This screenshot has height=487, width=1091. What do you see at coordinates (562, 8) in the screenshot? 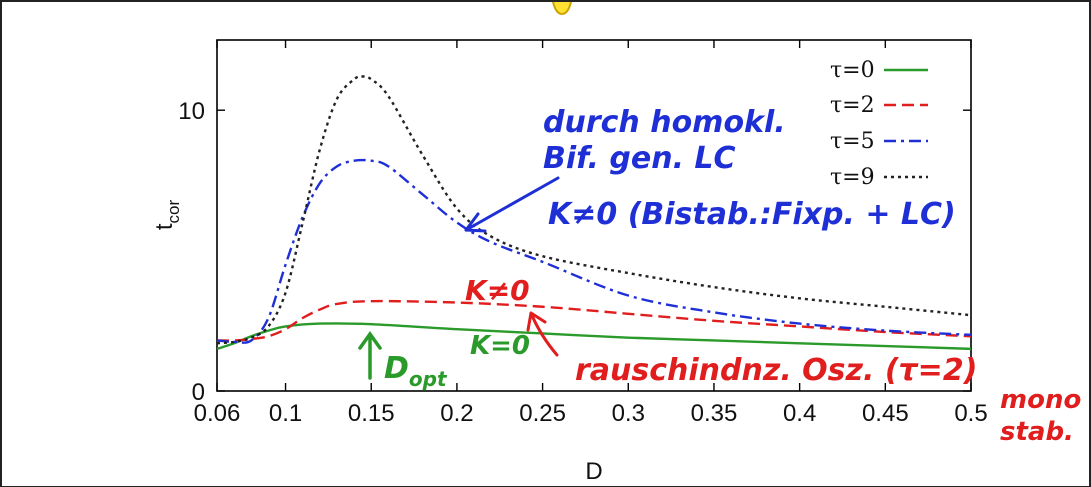
I see `pointer-marker-icon` at bounding box center [562, 8].